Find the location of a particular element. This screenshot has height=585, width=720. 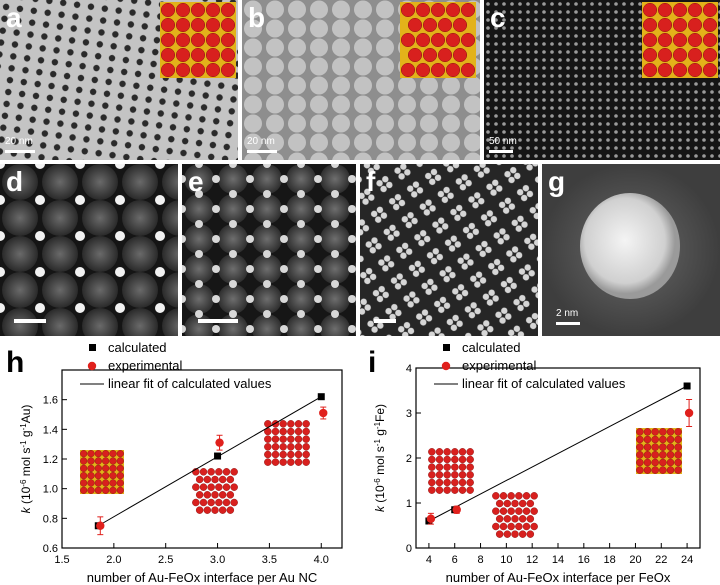

panel-label-d: d is located at coordinates (15, 181).